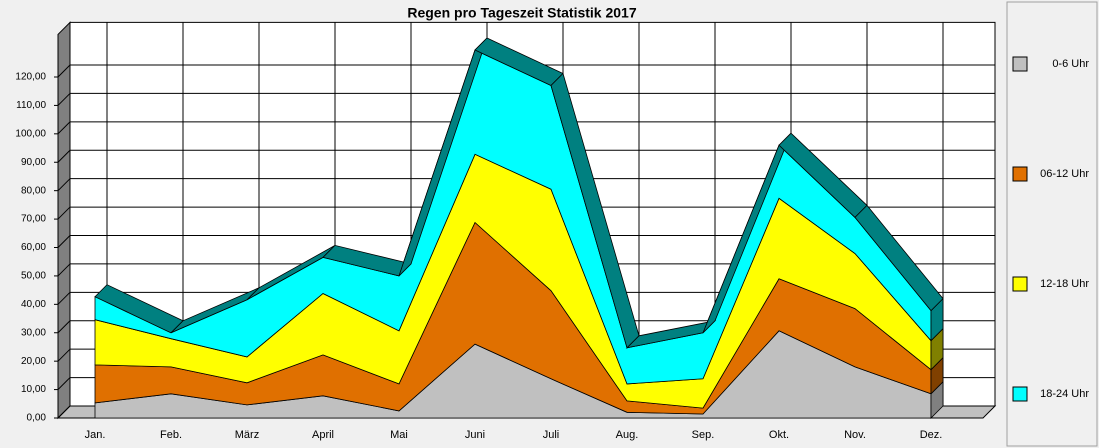  What do you see at coordinates (30, 133) in the screenshot?
I see `y-tick-label: 100,00` at bounding box center [30, 133].